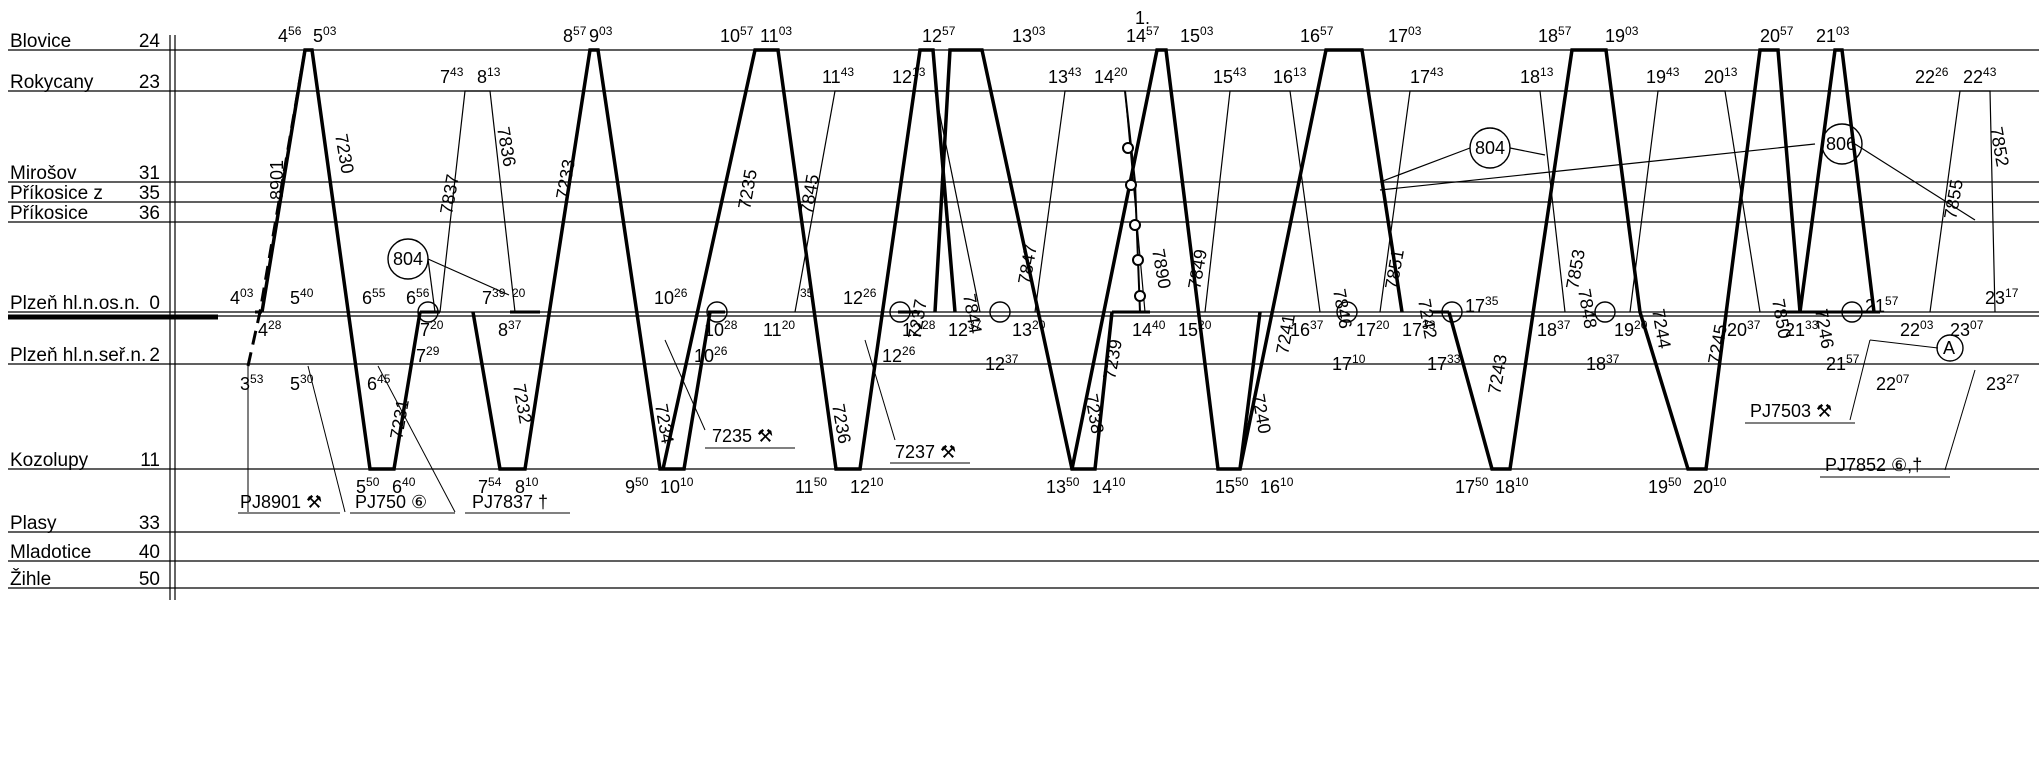 The image size is (2039, 761). Describe the element at coordinates (1999, 146) in the screenshot. I see `train-number-7852: 7852` at that location.